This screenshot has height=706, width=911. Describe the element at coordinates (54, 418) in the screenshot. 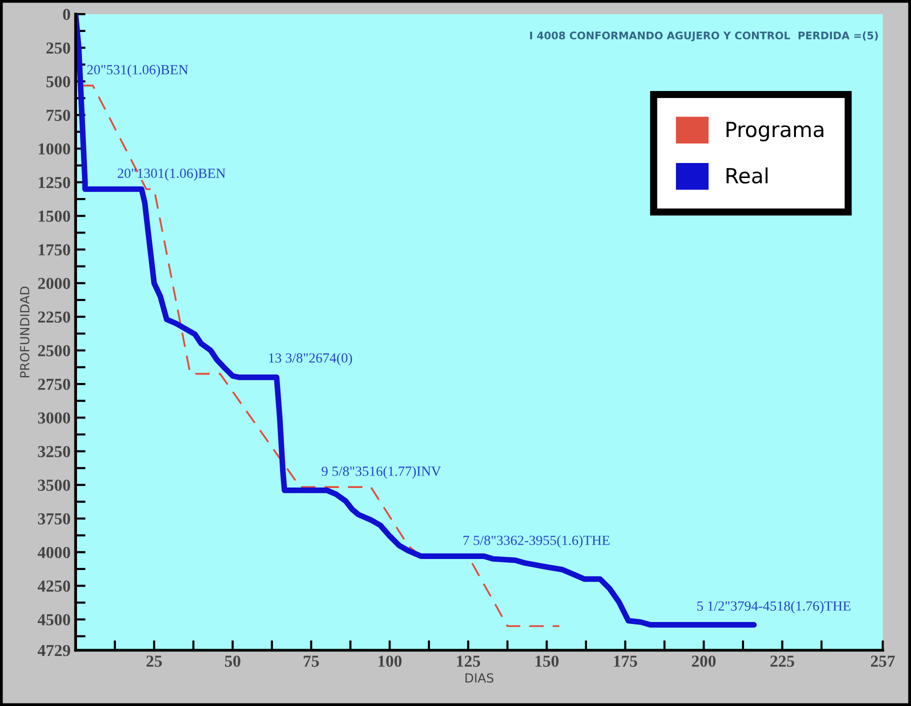

I see `y-tick-label: 3000` at that location.